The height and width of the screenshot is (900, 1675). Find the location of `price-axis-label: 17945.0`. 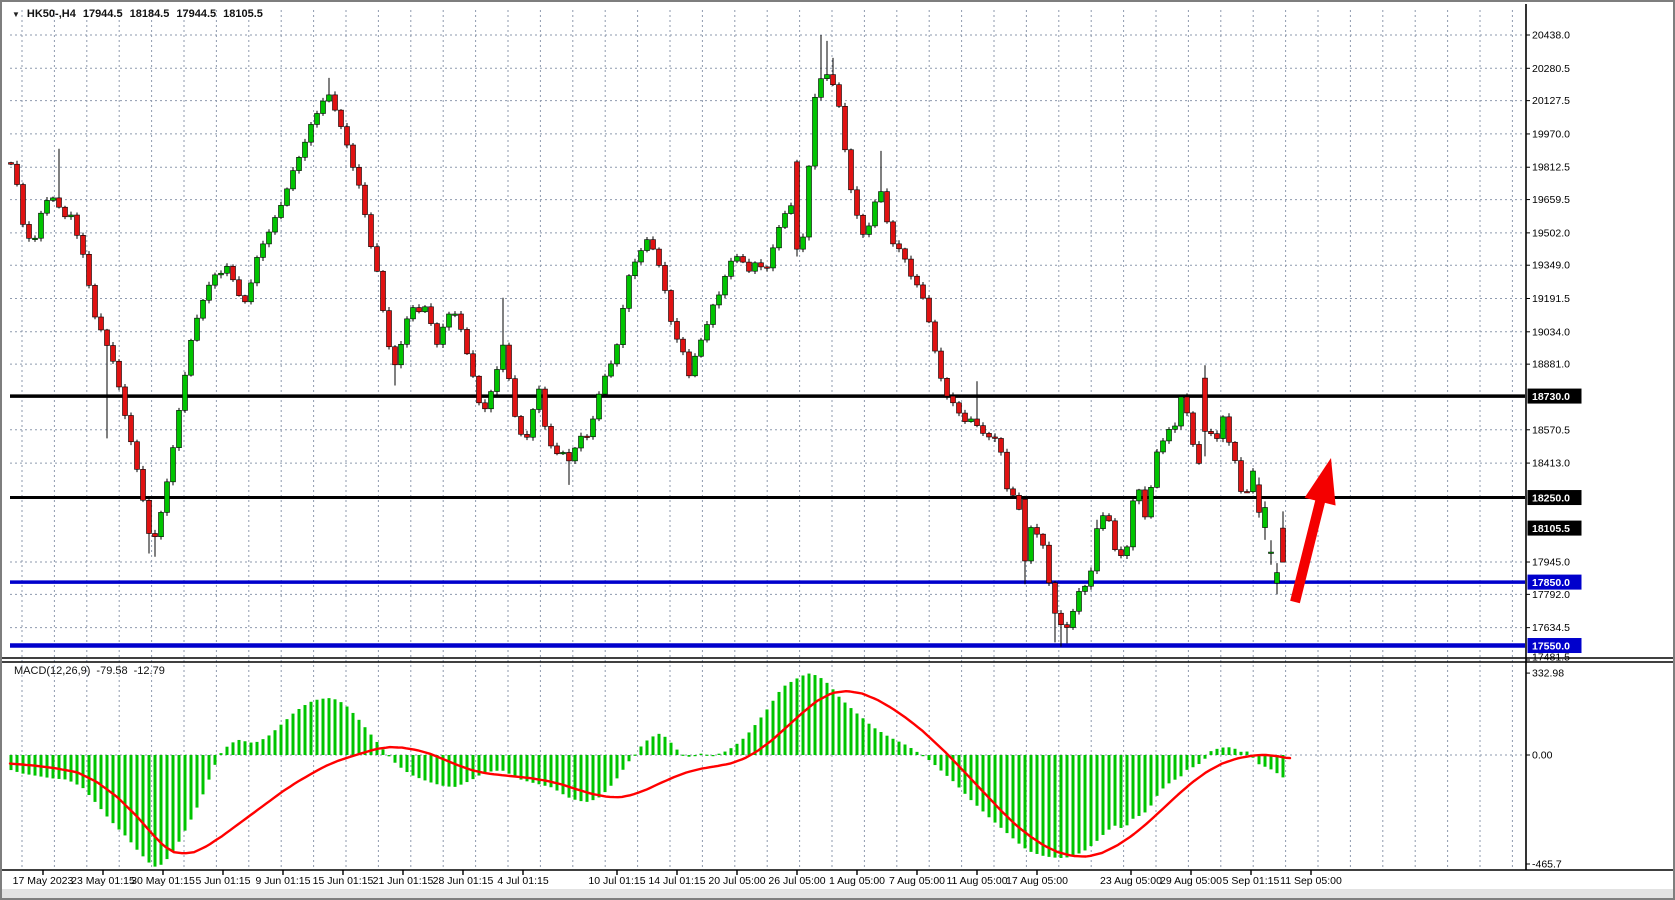

price-axis-label: 17945.0 is located at coordinates (1551, 563).